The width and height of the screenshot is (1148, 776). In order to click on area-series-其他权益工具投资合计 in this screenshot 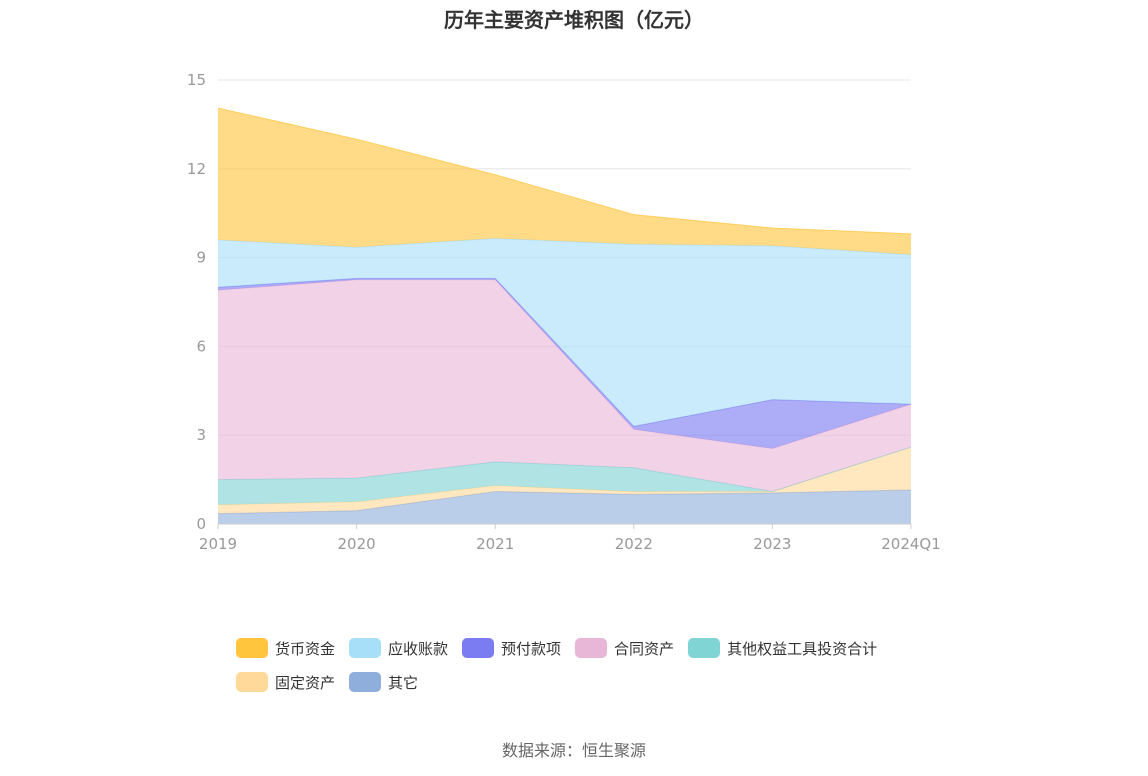, I will do `click(564, 476)`.